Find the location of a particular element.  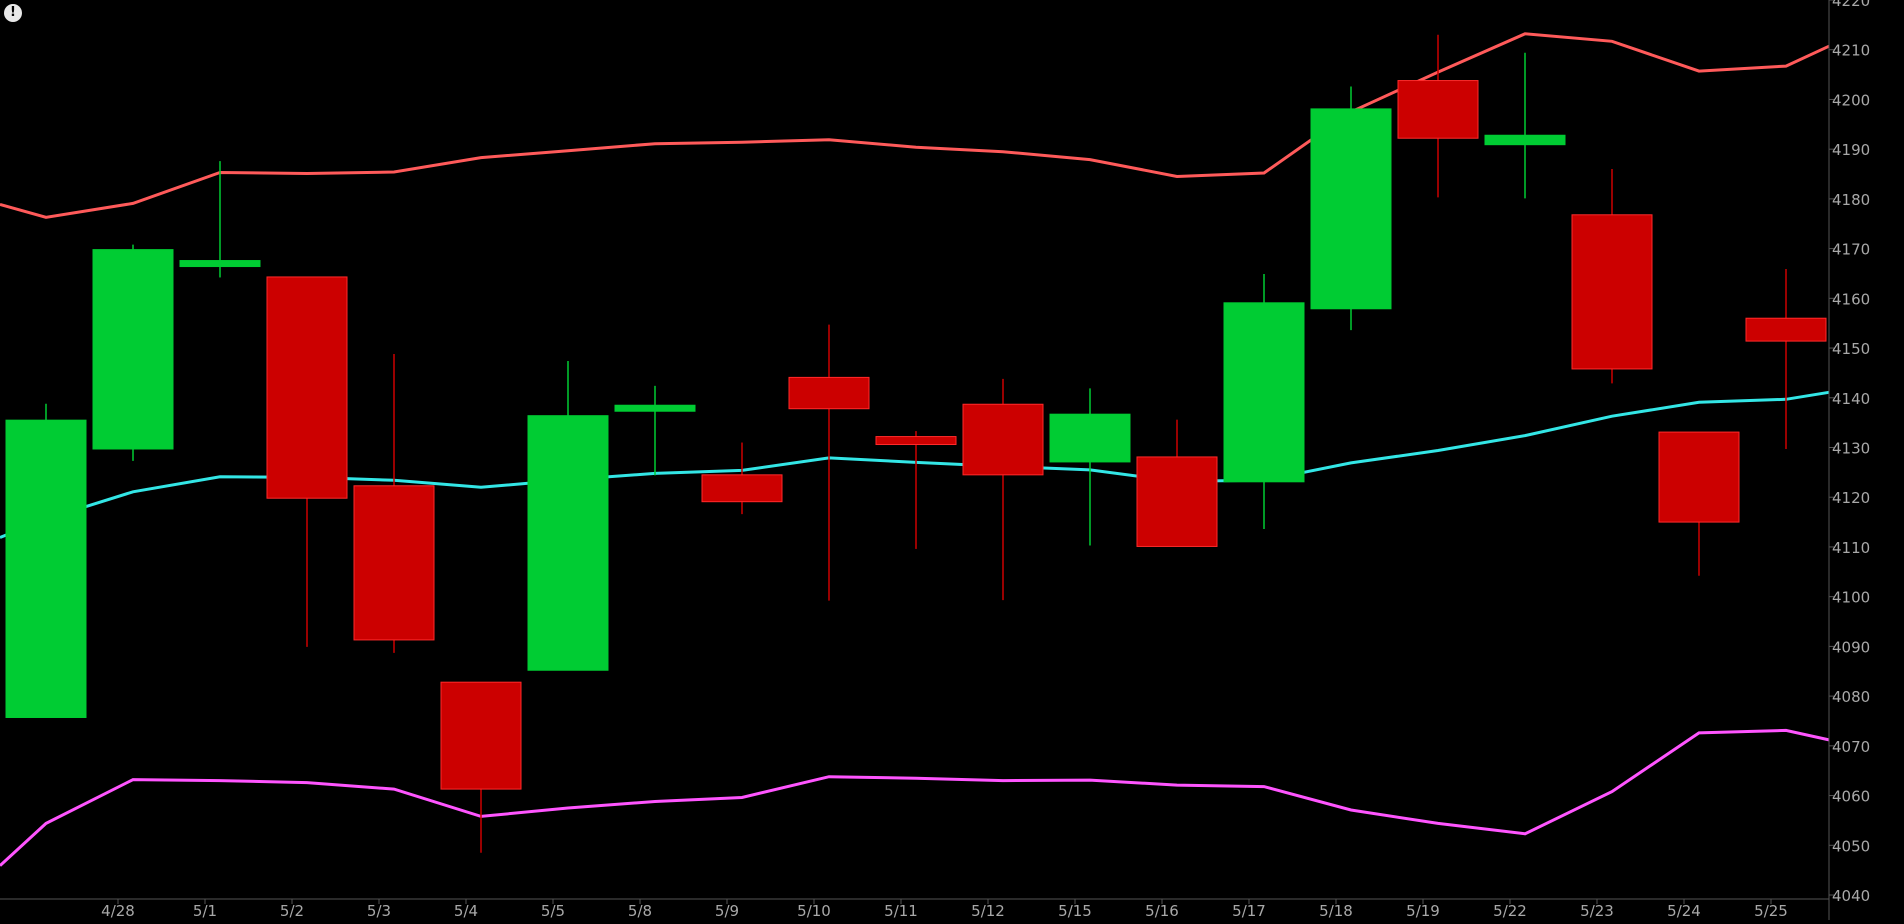

date-tick-label: 5/16 is located at coordinates (1162, 911).